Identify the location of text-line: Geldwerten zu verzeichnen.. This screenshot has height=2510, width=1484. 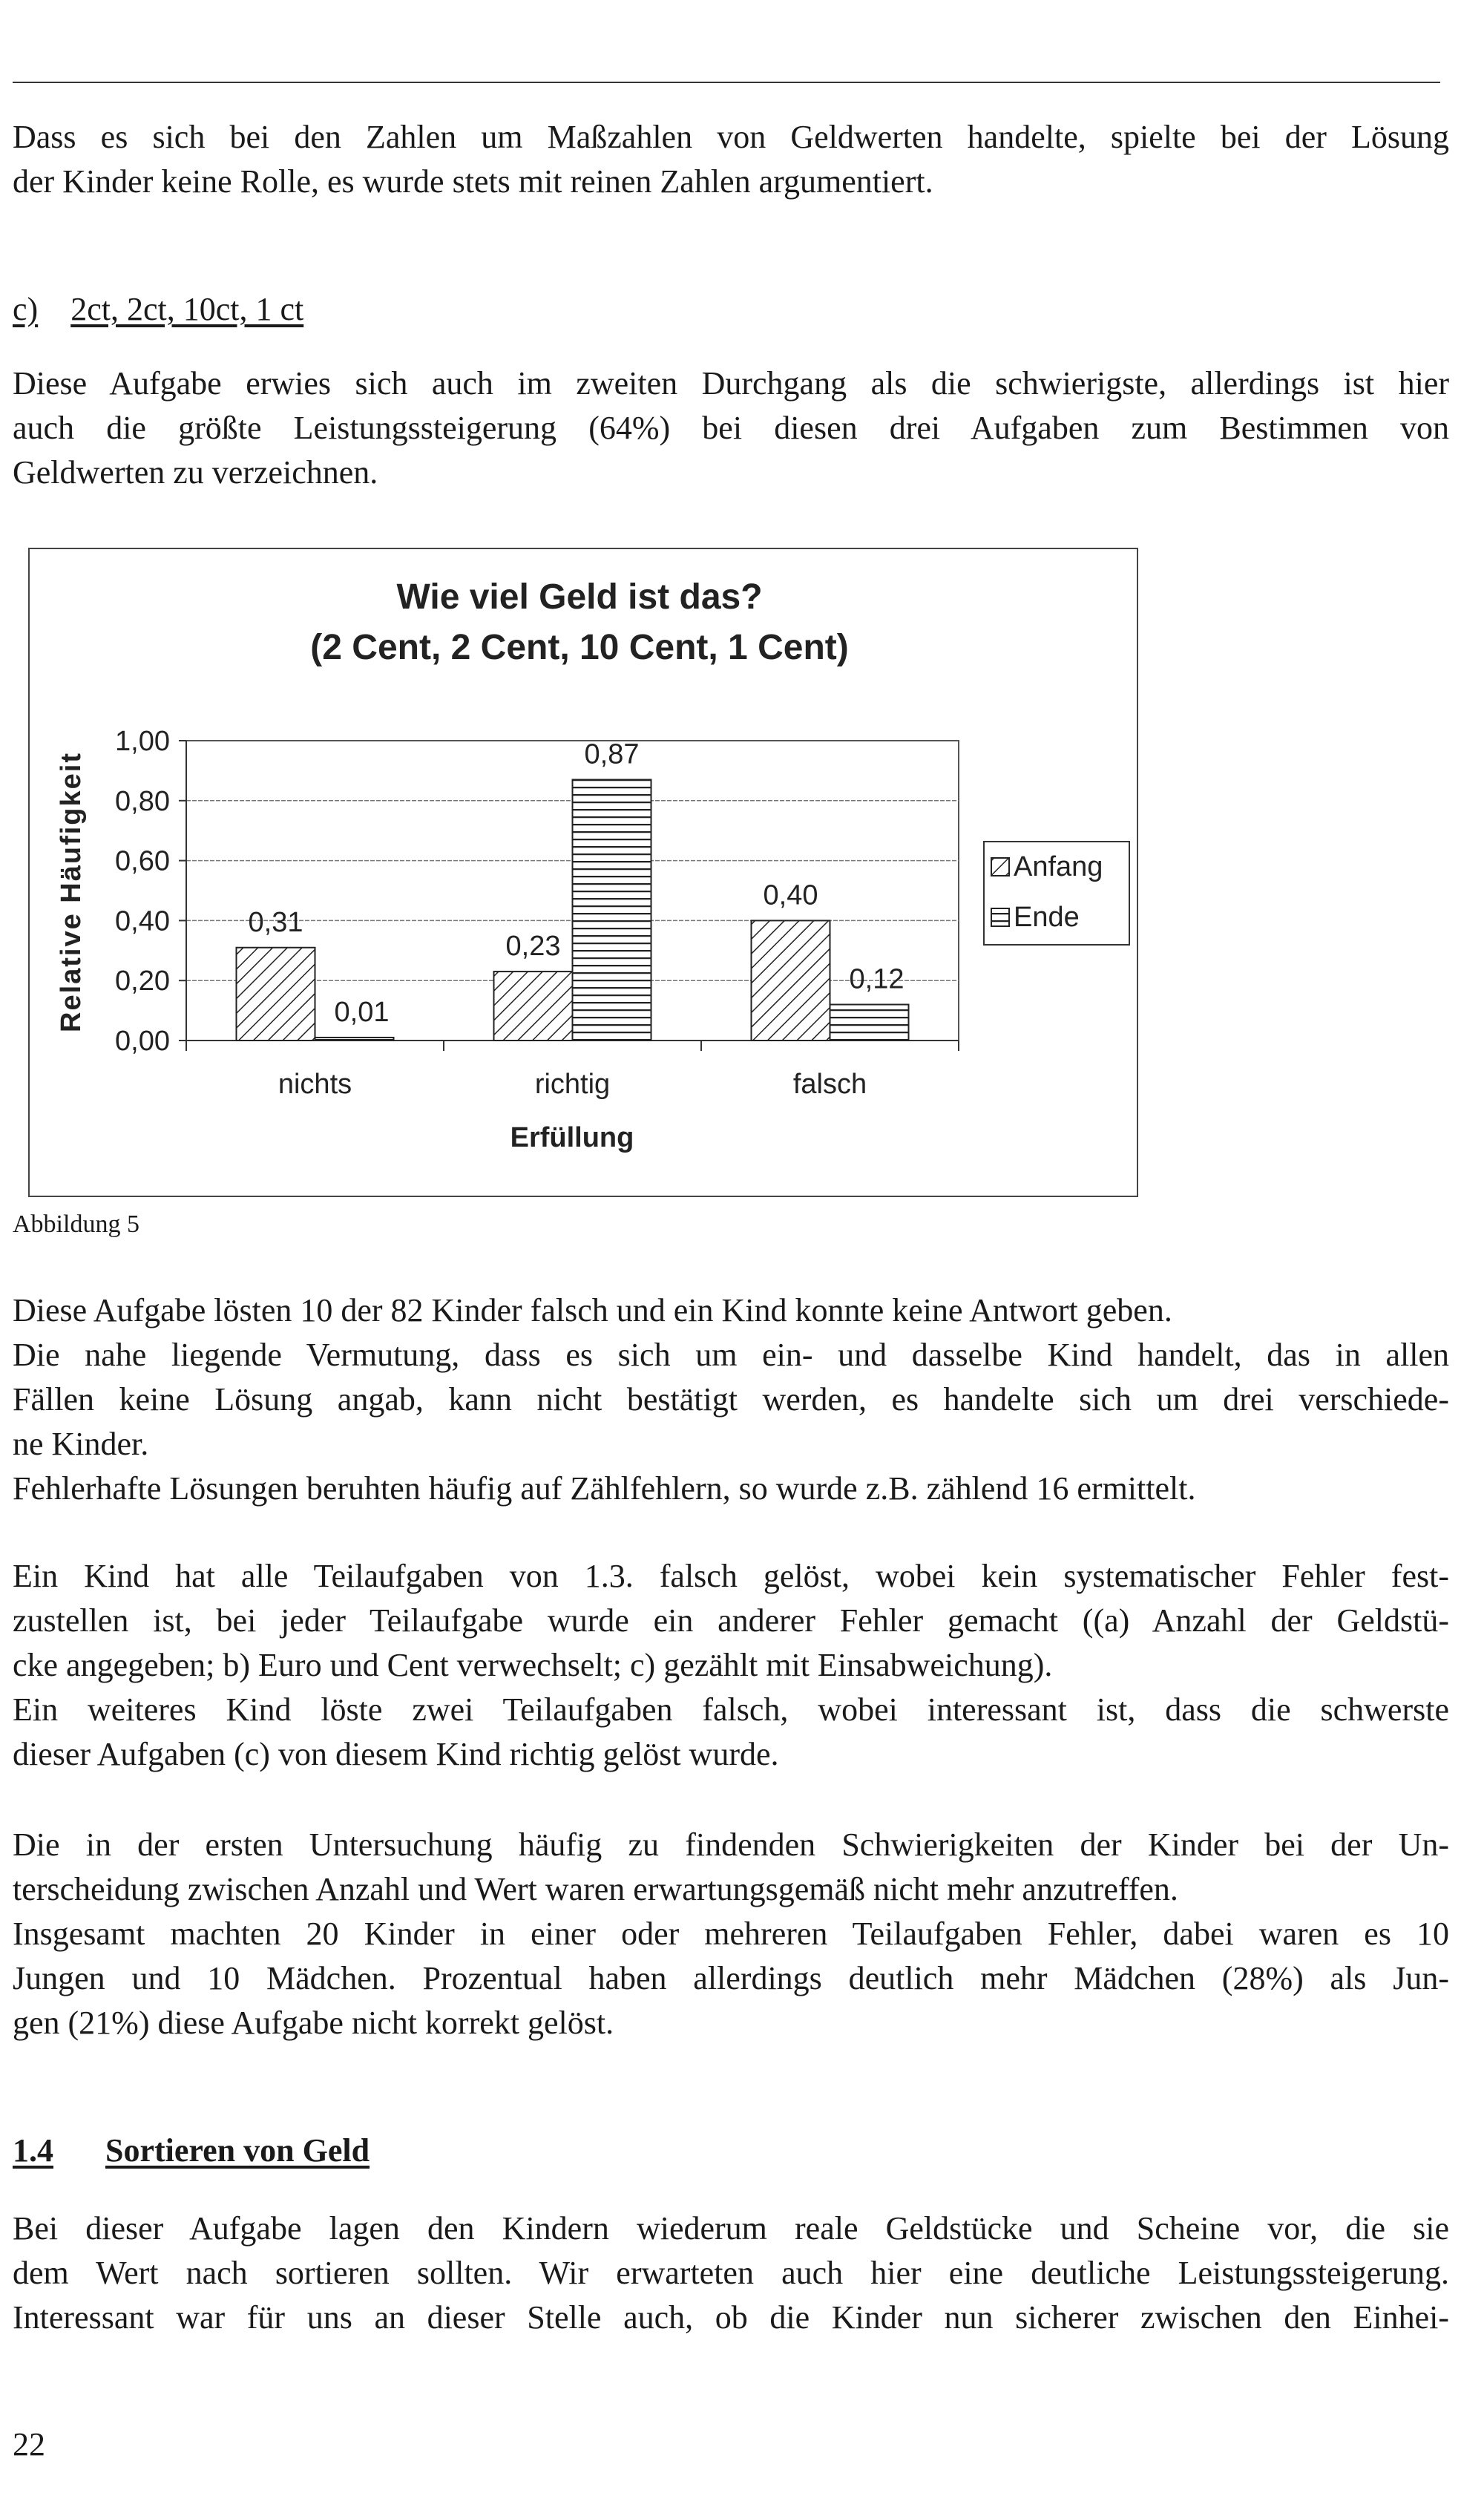
(195, 473).